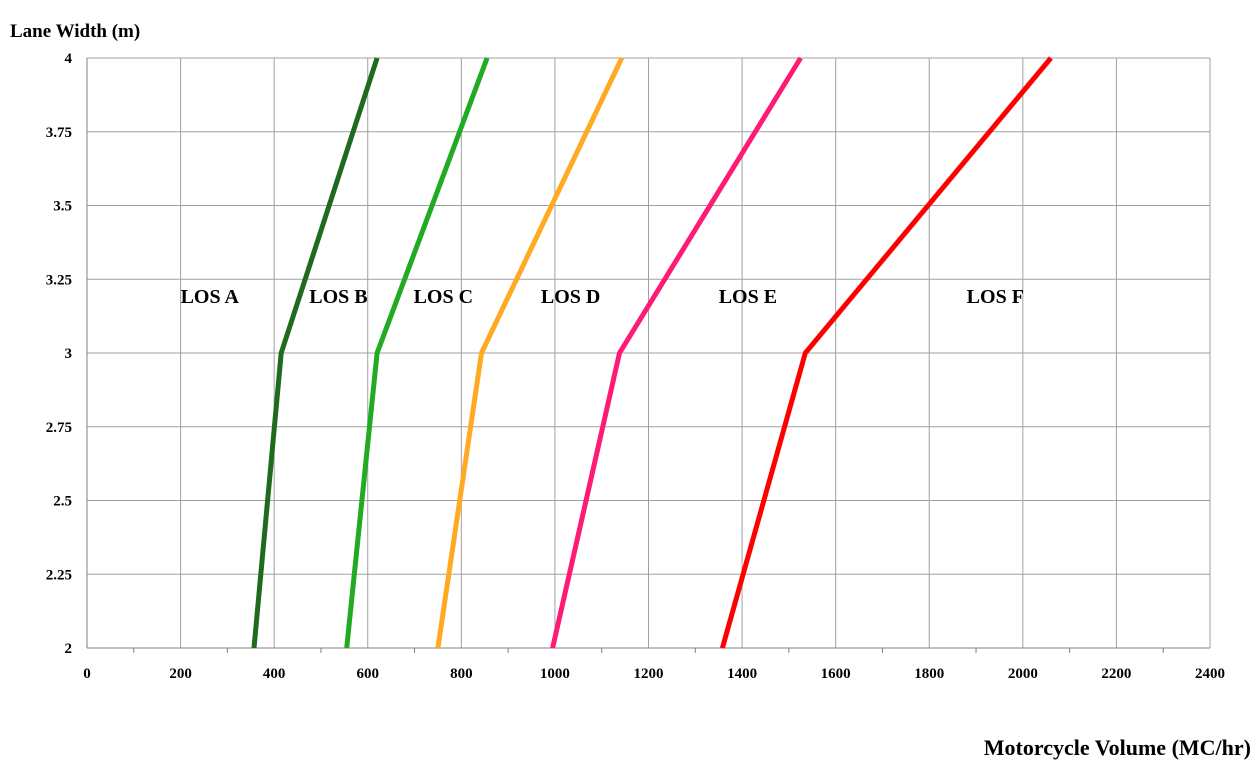 This screenshot has height=764, width=1259. What do you see at coordinates (87, 674) in the screenshot?
I see `x-tick-label: 0` at bounding box center [87, 674].